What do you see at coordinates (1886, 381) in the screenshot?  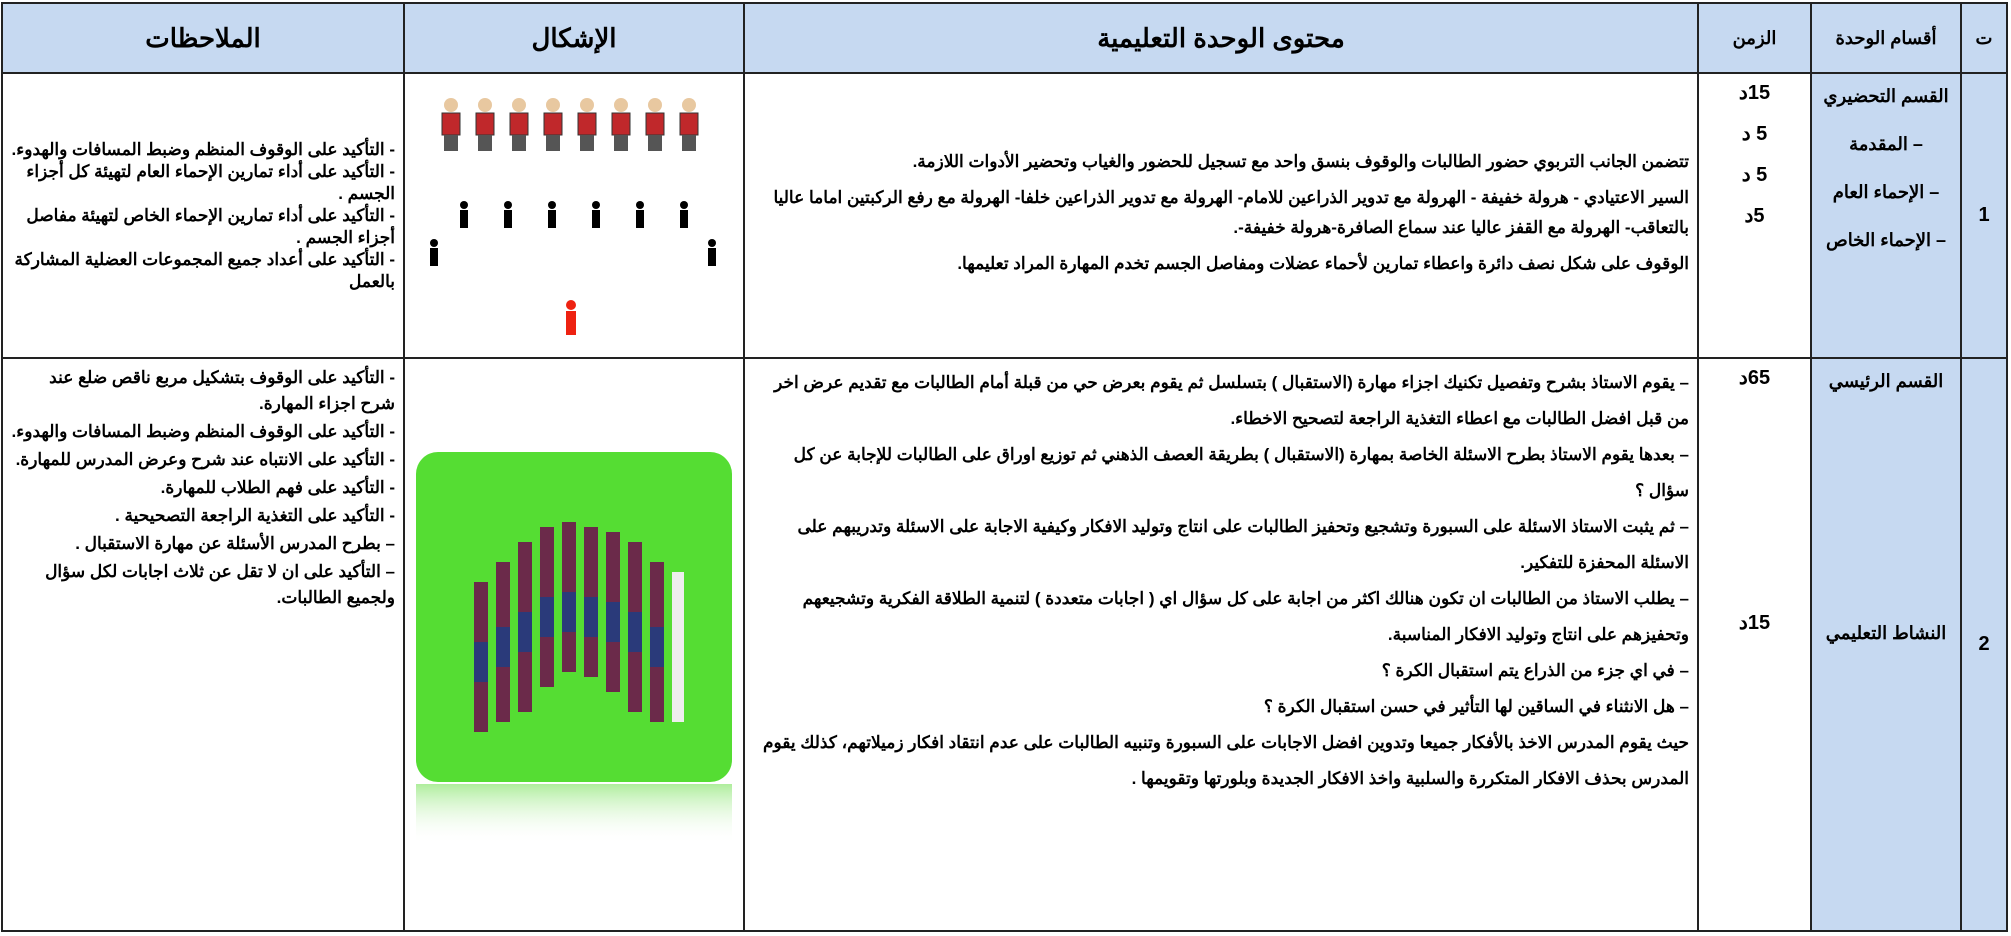 I see `cell-line: القسم الرئيسي` at bounding box center [1886, 381].